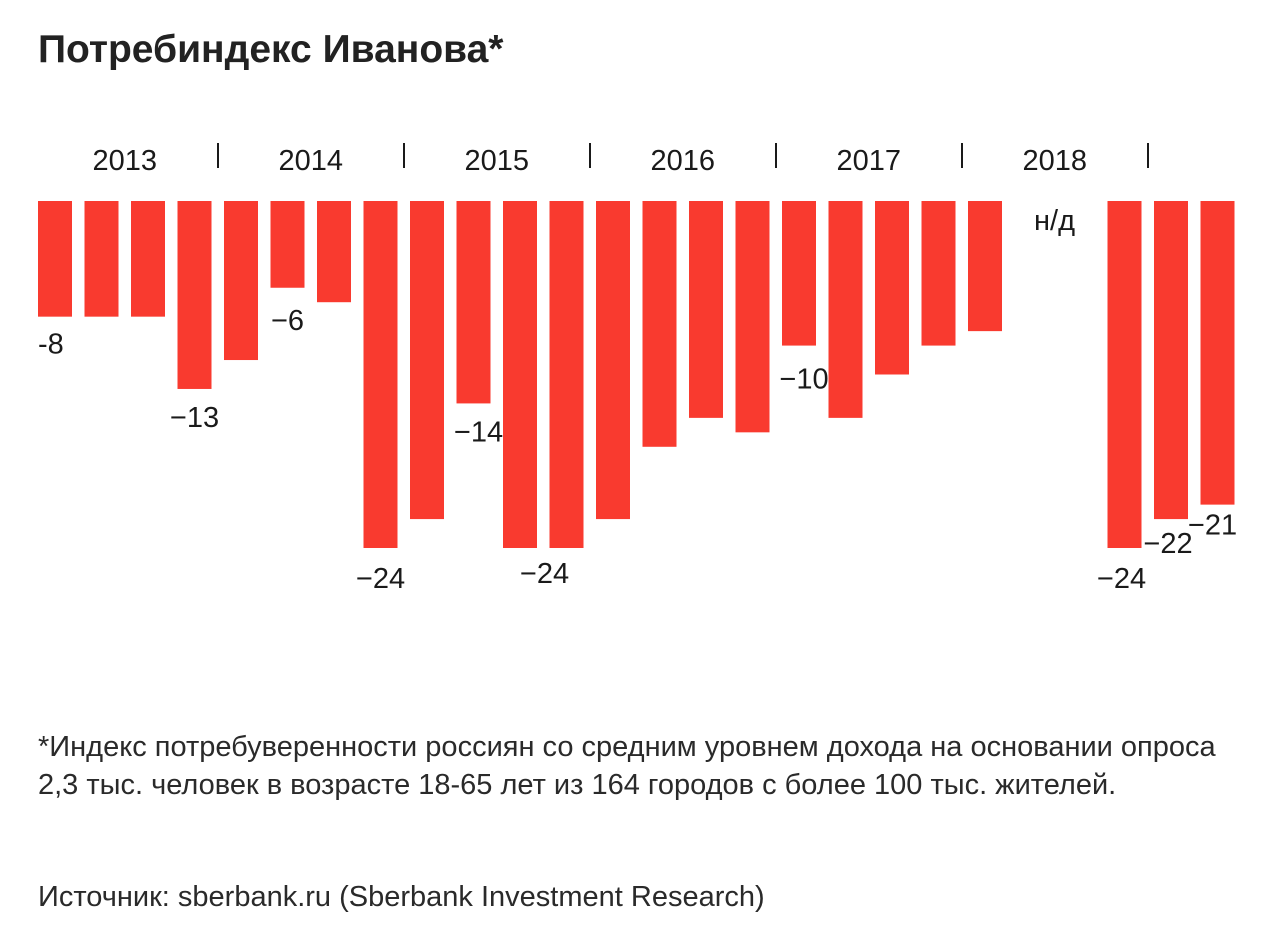  What do you see at coordinates (124, 161) in the screenshot?
I see `year-label: 2013` at bounding box center [124, 161].